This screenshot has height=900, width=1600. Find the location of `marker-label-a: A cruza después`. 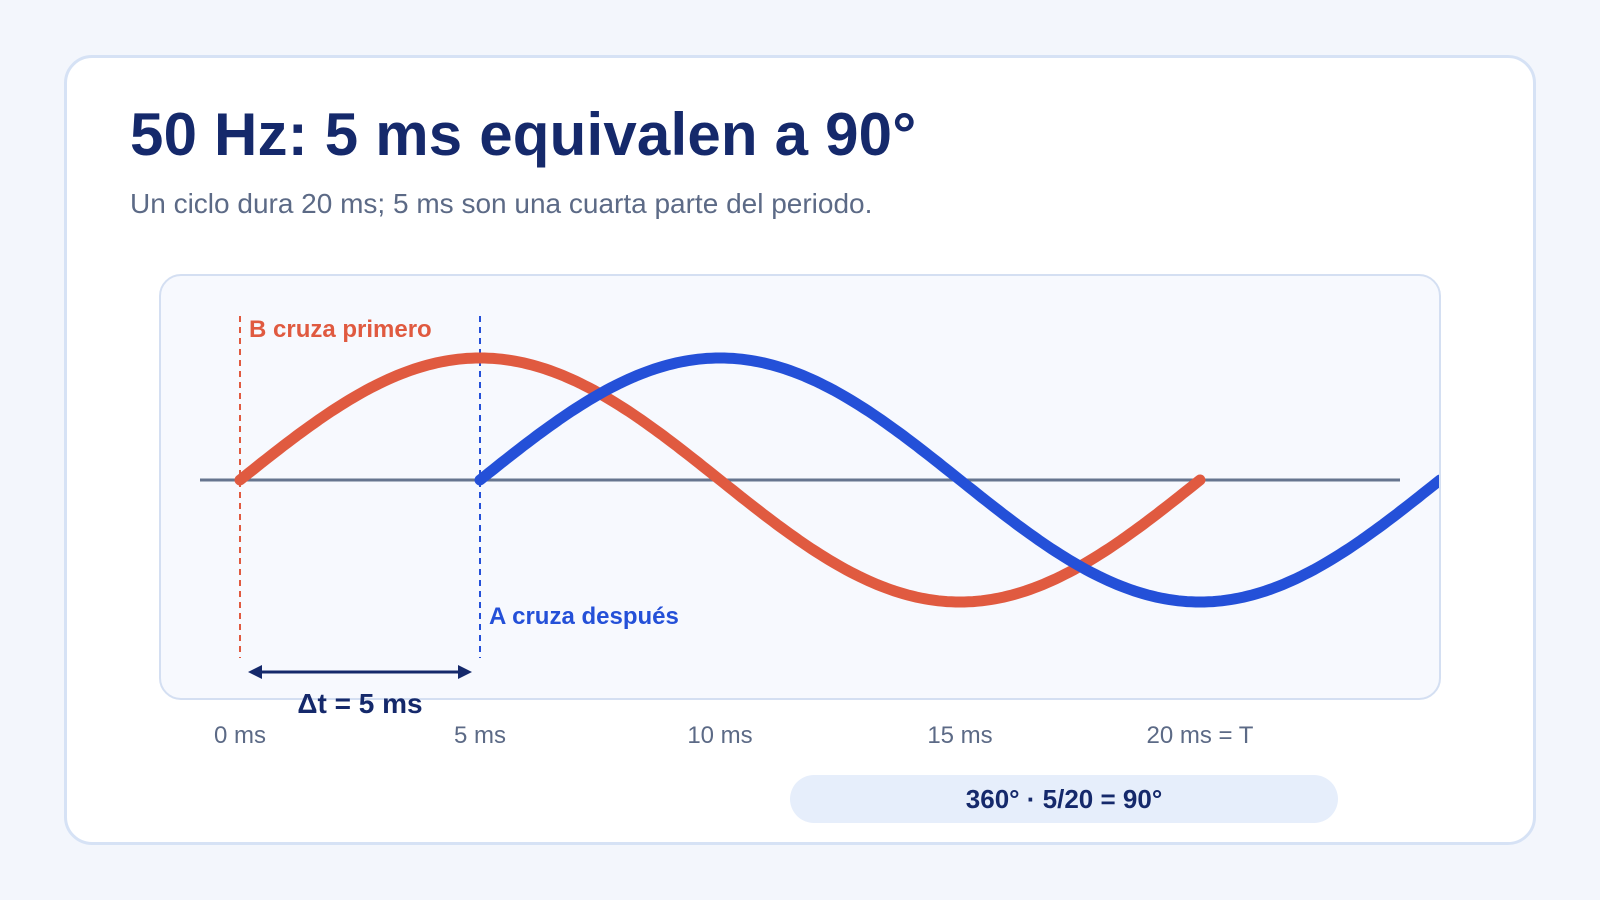

marker-label-a: A cruza después is located at coordinates (584, 616).